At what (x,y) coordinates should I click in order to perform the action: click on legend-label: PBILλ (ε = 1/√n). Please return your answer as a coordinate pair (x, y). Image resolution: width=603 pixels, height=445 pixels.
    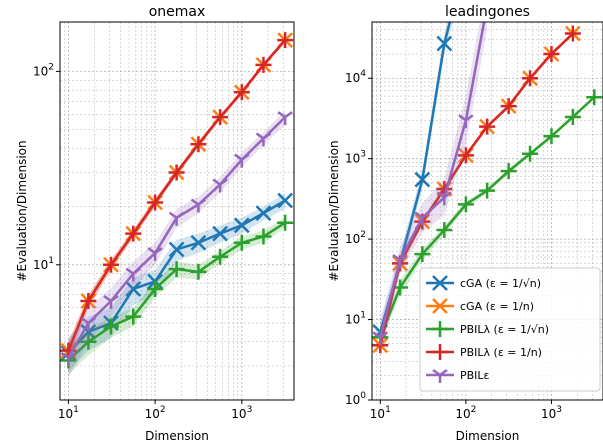
    Looking at the image, I should click on (504, 329).